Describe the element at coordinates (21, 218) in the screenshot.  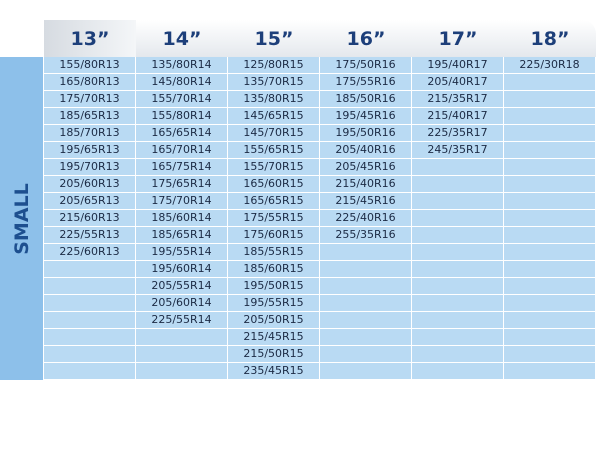
I see `row-label: SMALL` at that location.